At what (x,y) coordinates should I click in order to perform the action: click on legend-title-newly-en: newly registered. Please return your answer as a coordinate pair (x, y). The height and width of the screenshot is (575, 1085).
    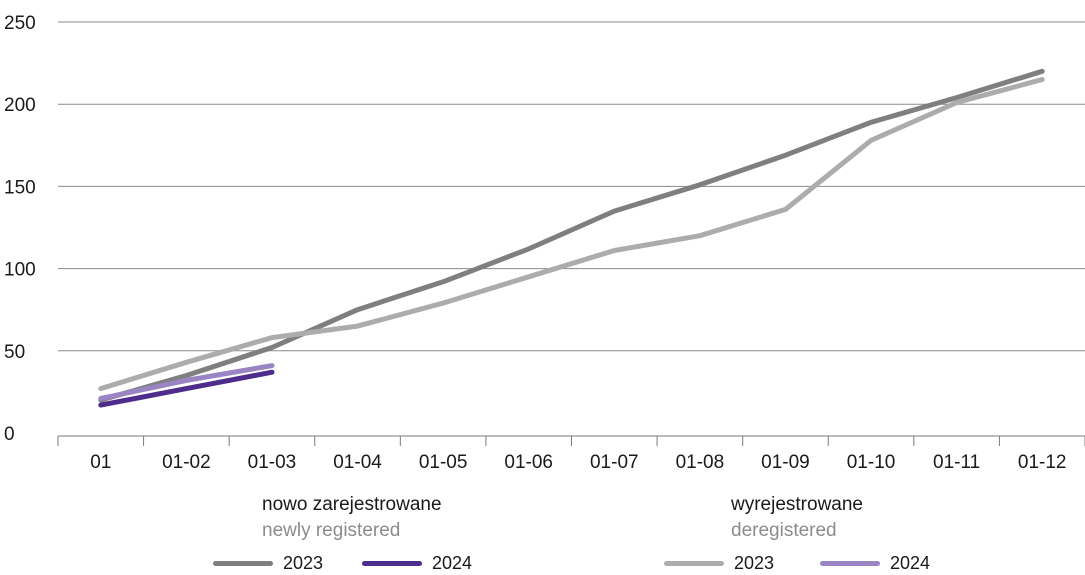
    Looking at the image, I should click on (331, 530).